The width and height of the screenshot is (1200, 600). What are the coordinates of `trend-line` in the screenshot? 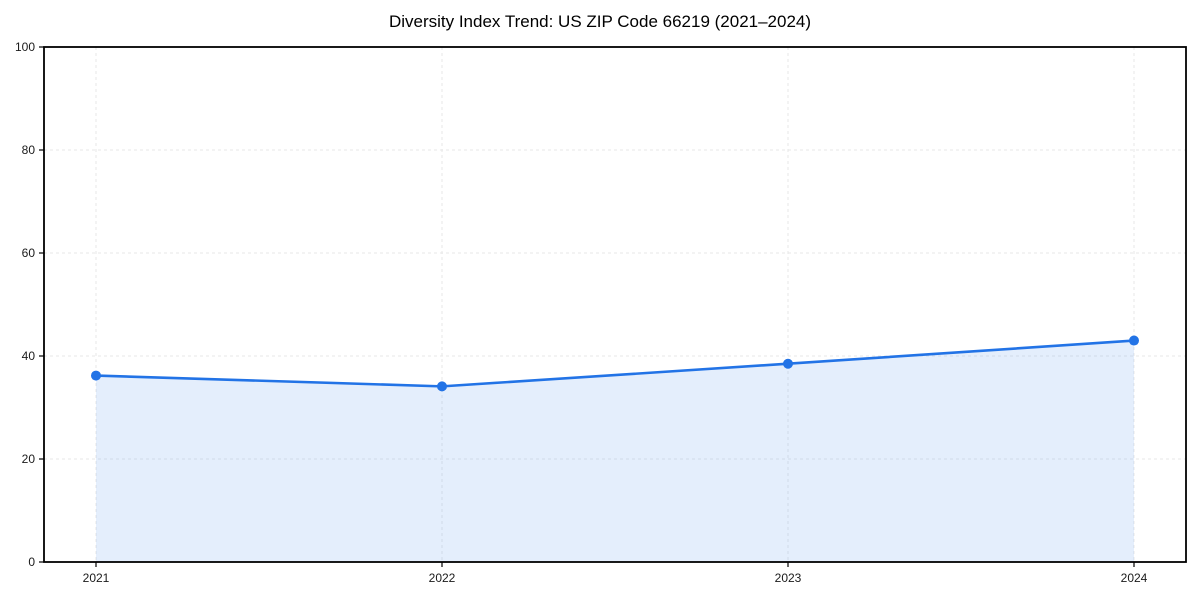 It's located at (615, 363).